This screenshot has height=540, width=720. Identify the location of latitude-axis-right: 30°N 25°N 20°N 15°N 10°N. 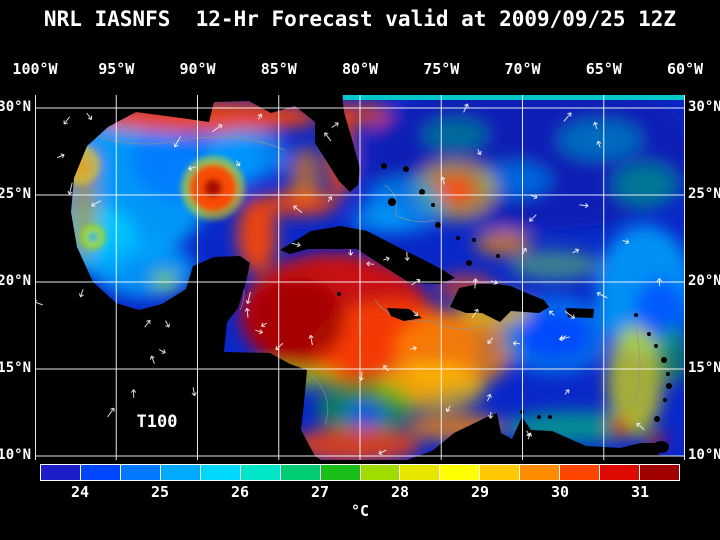
(703, 279).